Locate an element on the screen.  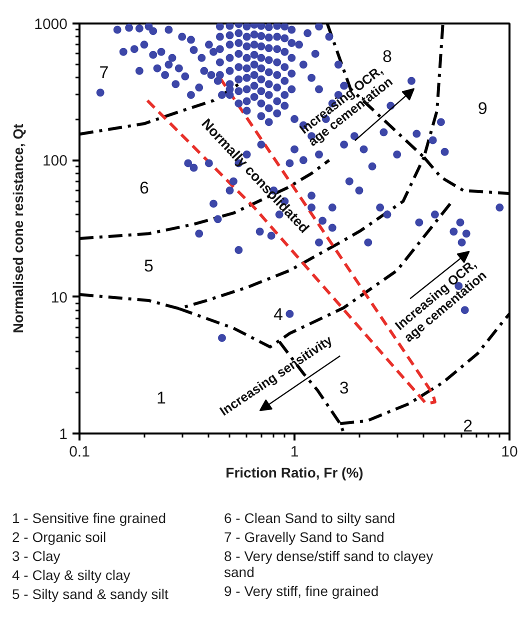
annotation: 4 is located at coordinates (278, 314).